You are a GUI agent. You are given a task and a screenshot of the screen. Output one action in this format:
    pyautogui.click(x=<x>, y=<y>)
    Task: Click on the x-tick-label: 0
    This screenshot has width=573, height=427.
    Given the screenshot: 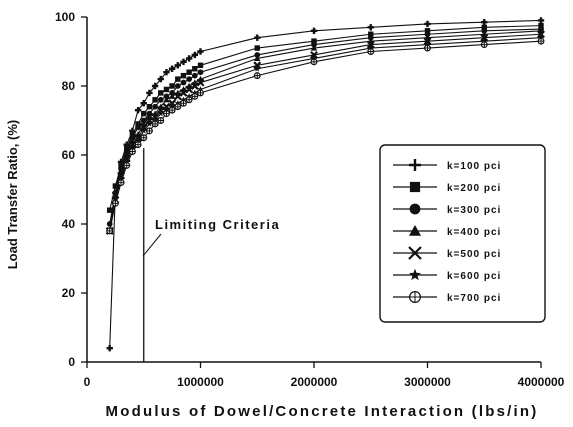 What is the action you would take?
    pyautogui.click(x=87, y=382)
    